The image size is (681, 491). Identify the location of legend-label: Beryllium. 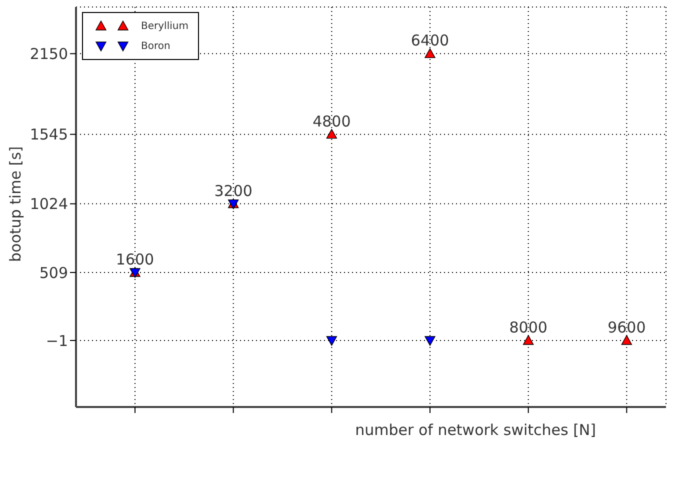
(164, 26).